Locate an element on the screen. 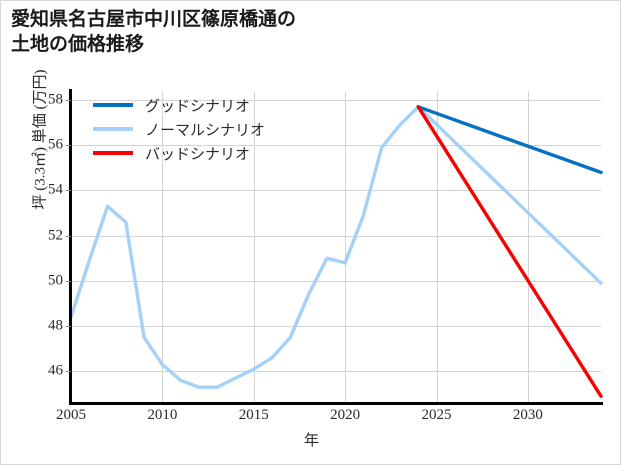 The height and width of the screenshot is (465, 621). legend-label: グッドシナリオ is located at coordinates (198, 106).